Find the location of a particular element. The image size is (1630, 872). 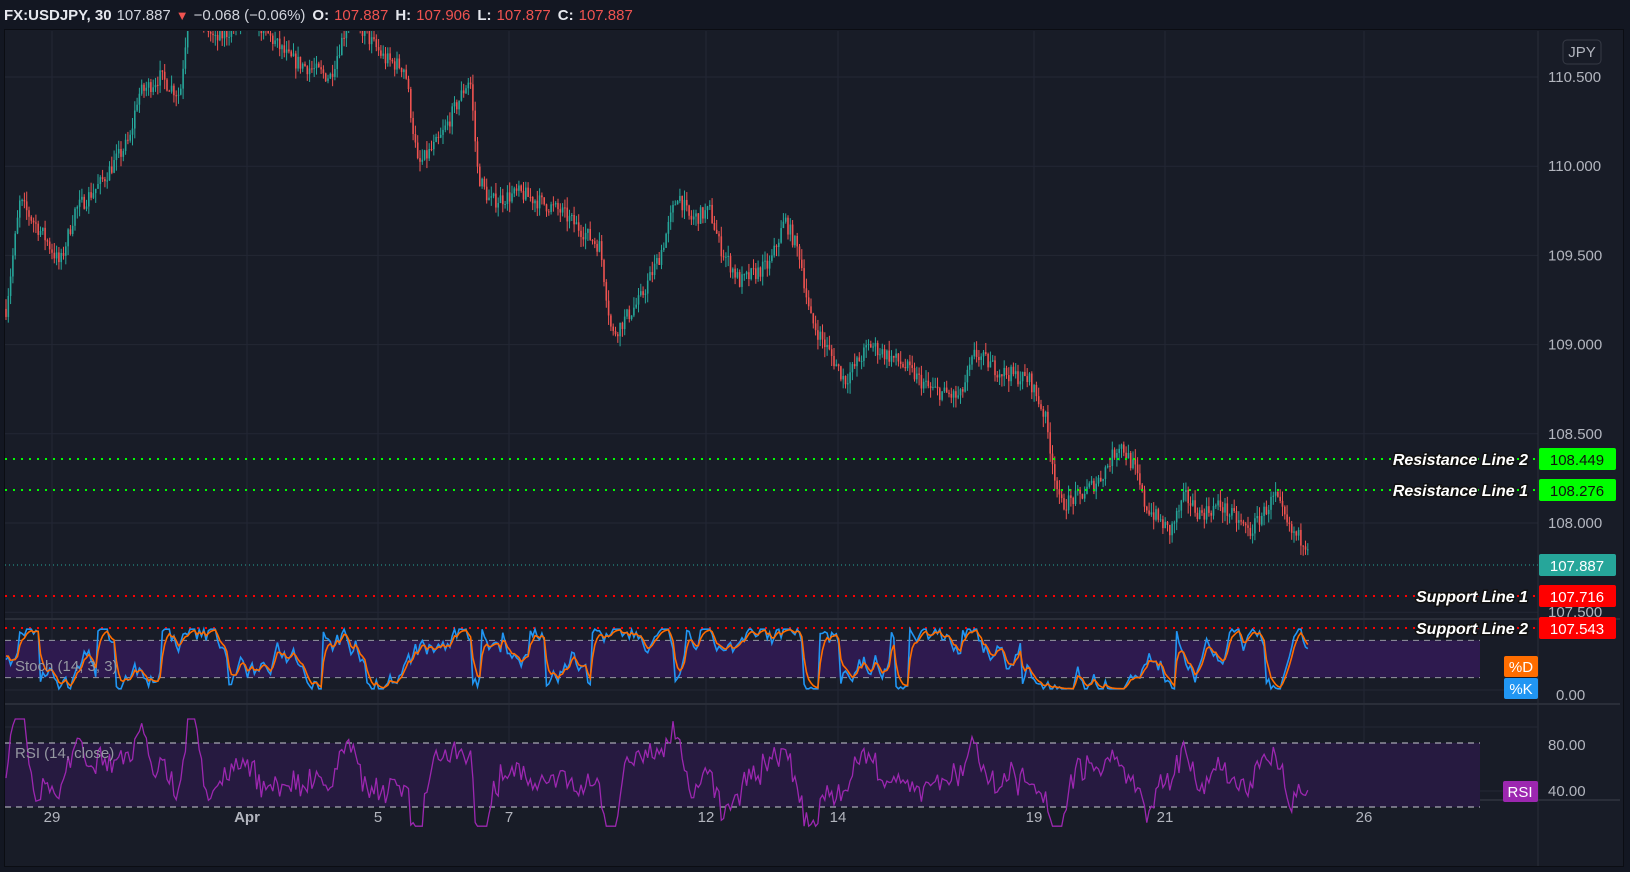

svg-text: JPY is located at coordinates (1582, 52).